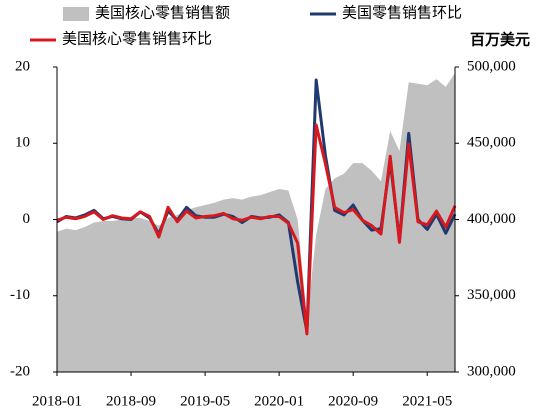 The height and width of the screenshot is (416, 550). What do you see at coordinates (20, 371) in the screenshot?
I see `y-tick-label: -20` at bounding box center [20, 371].